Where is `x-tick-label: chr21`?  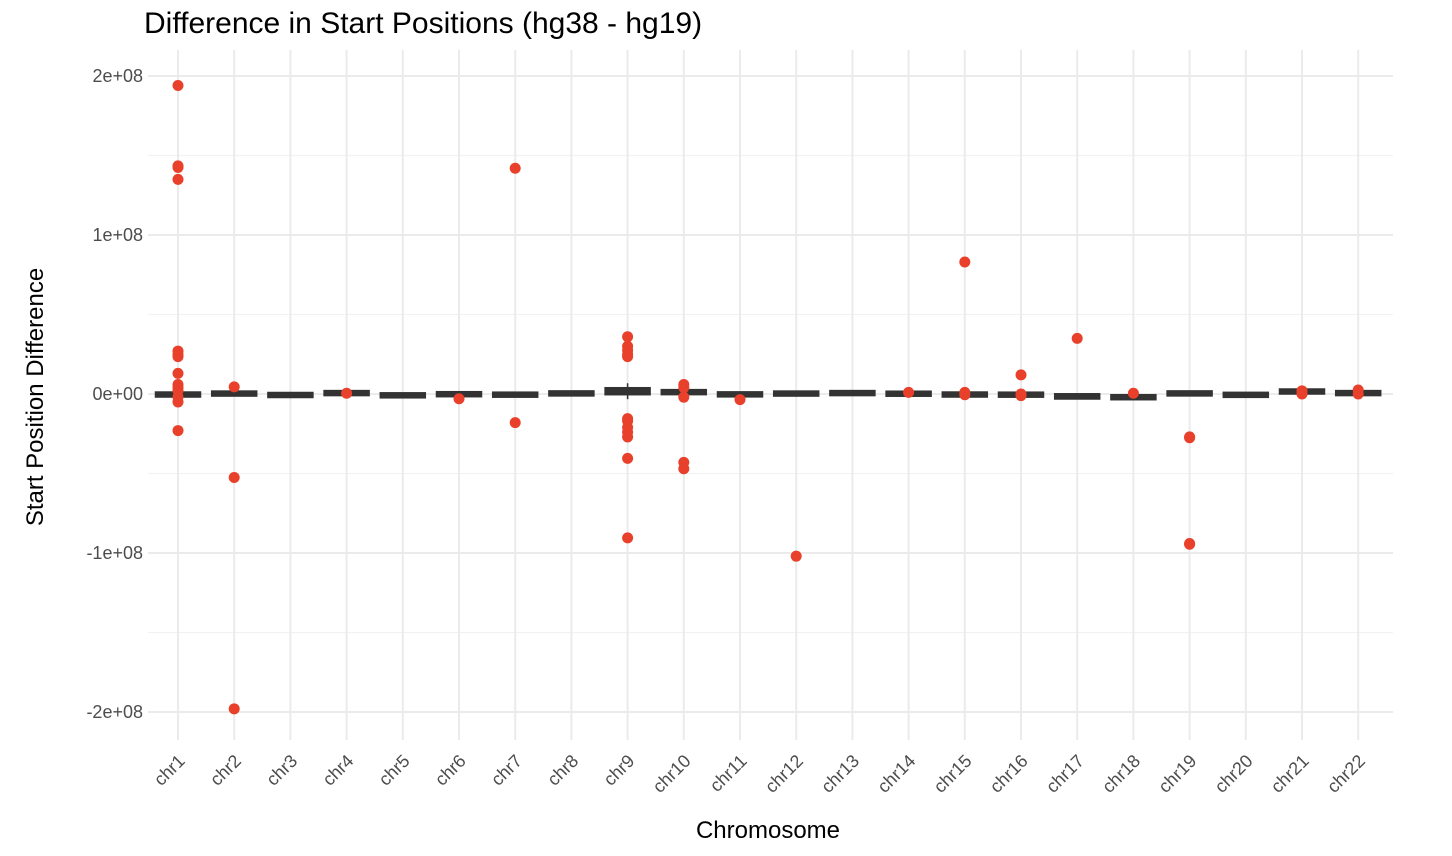
x-tick-label: chr21 is located at coordinates (1290, 774).